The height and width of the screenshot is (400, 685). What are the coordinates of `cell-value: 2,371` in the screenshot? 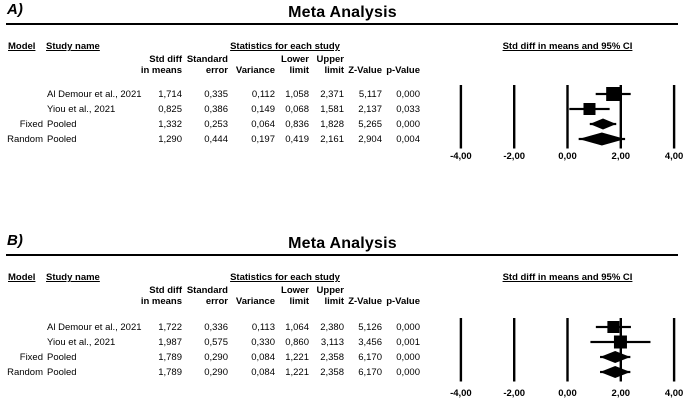 It's located at (332, 94).